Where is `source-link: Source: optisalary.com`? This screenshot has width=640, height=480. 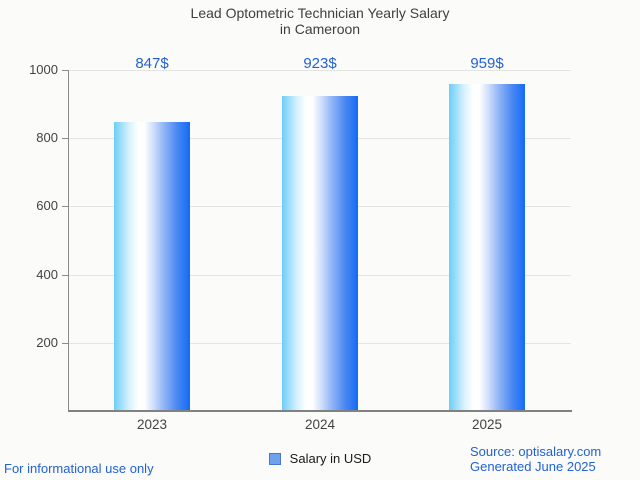
source-link: Source: optisalary.com is located at coordinates (536, 451).